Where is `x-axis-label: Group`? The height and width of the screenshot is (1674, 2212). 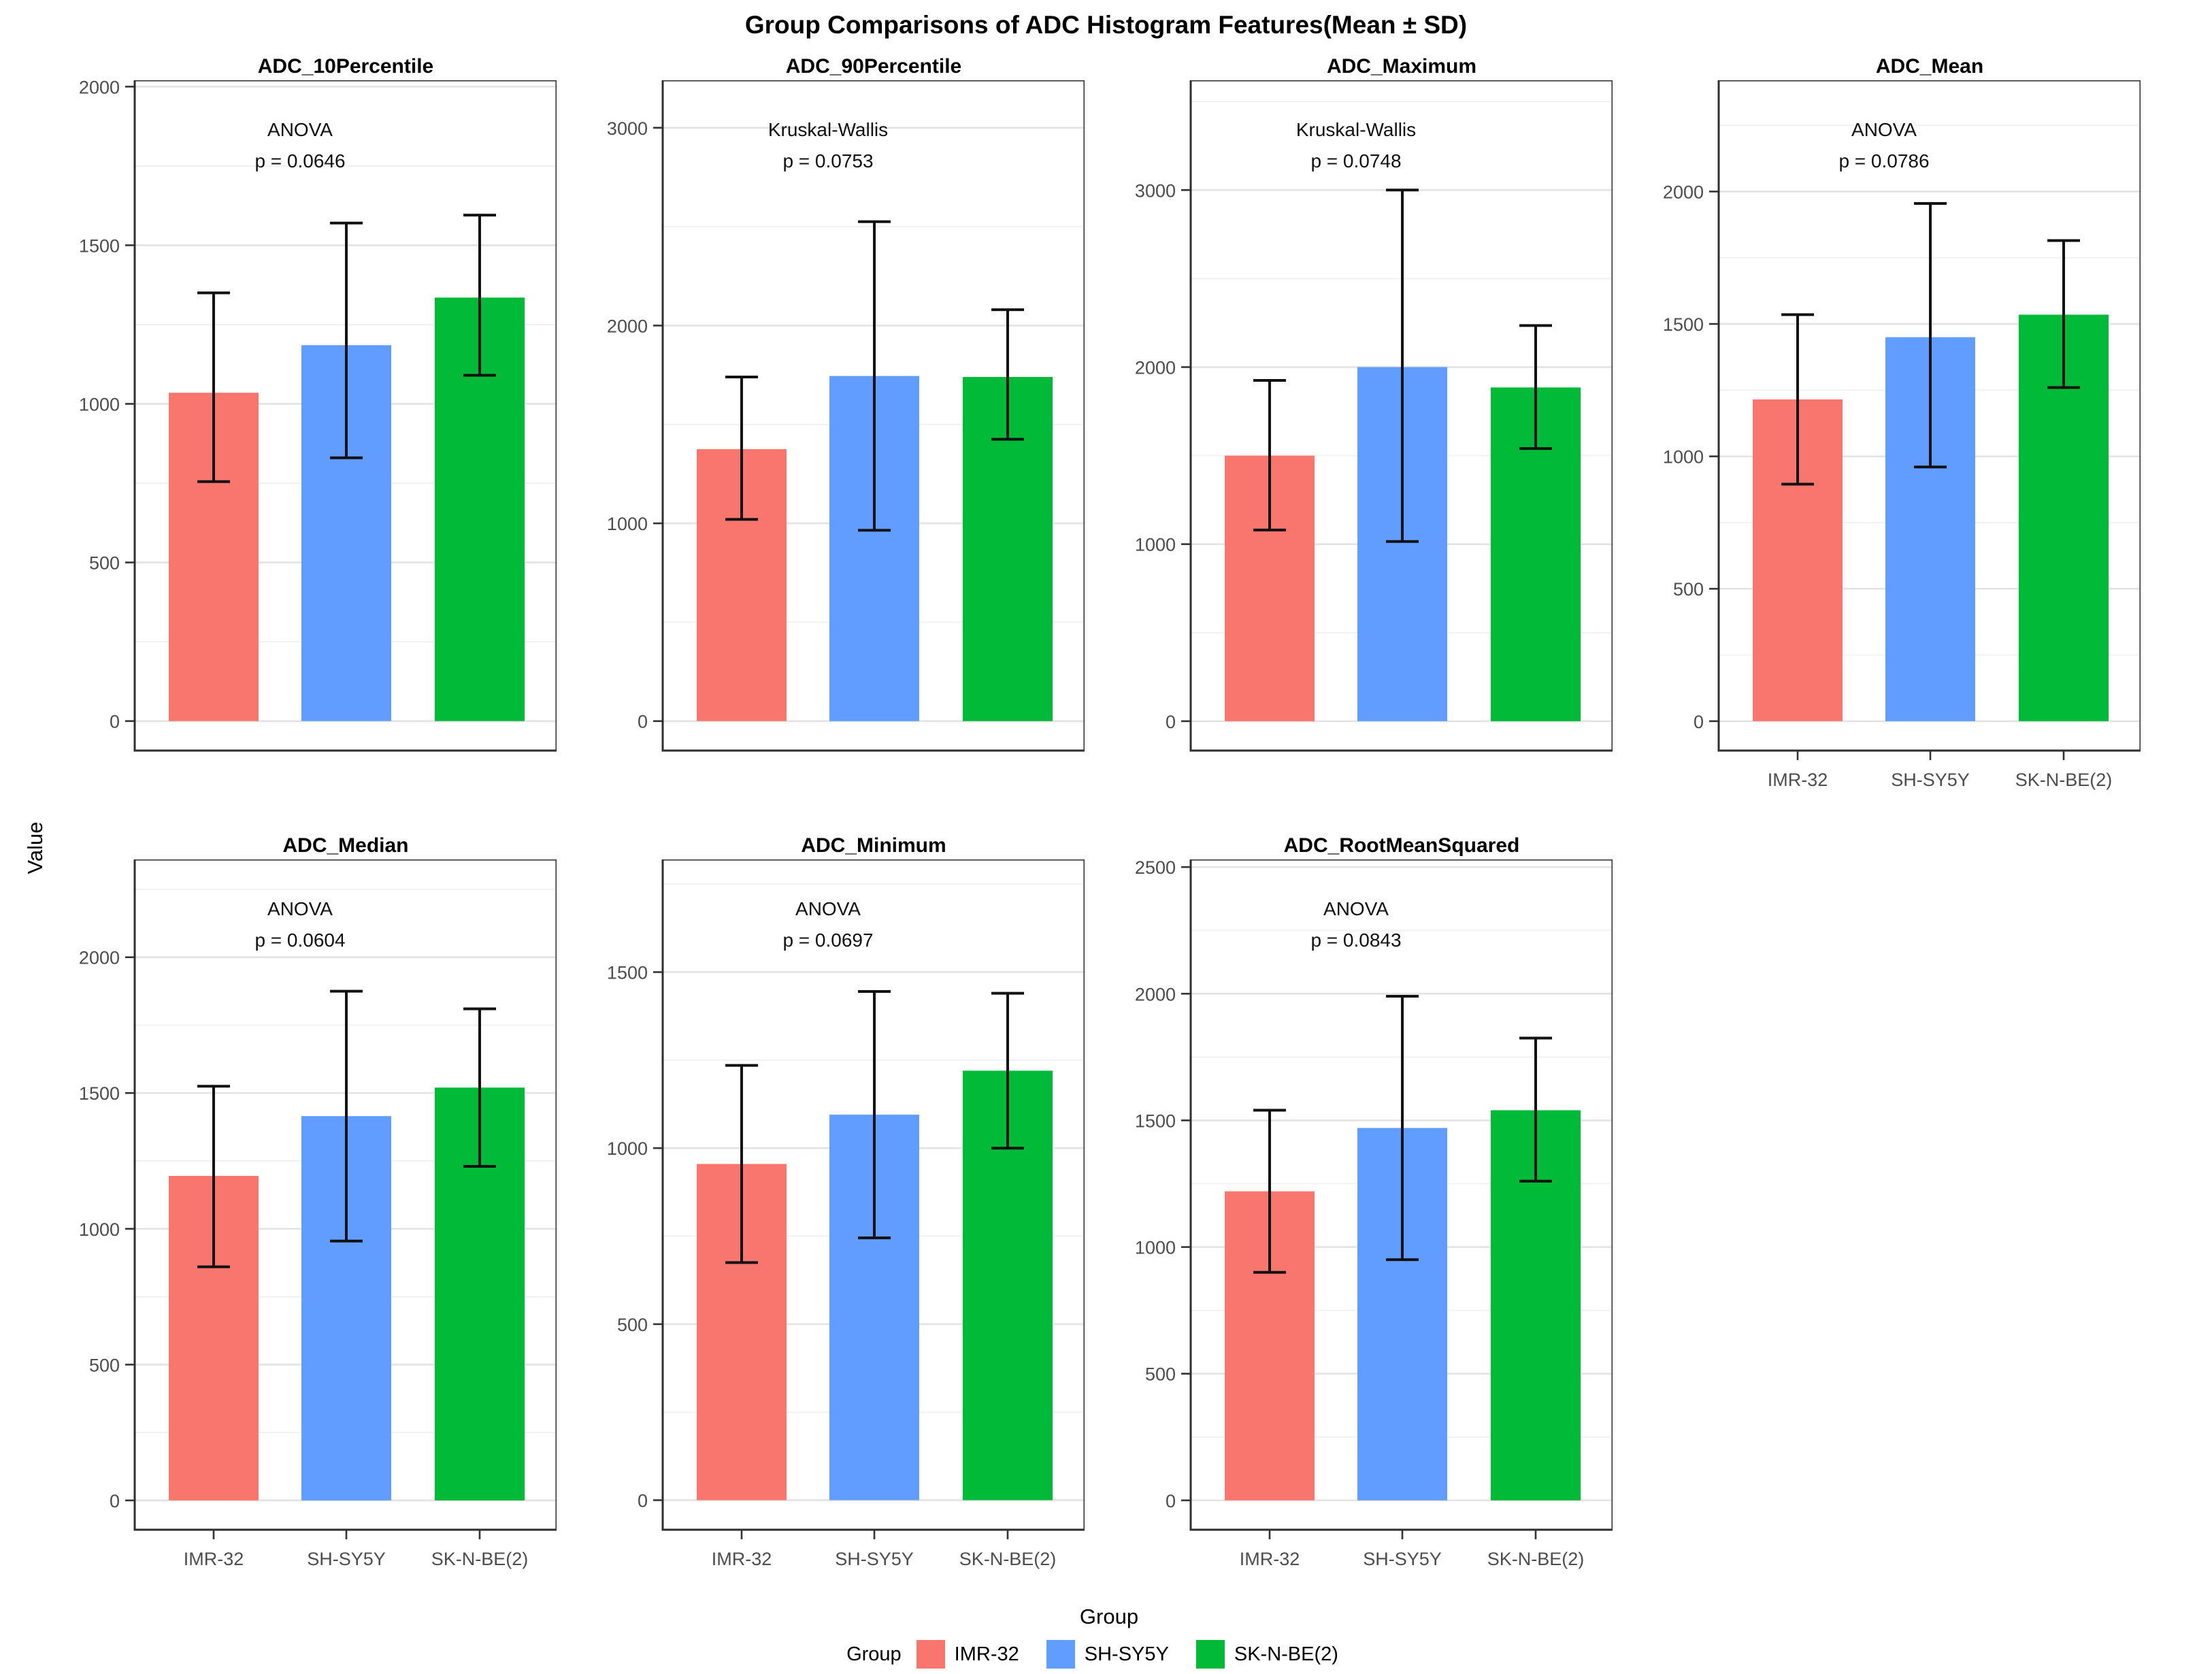
x-axis-label: Group is located at coordinates (1109, 1617).